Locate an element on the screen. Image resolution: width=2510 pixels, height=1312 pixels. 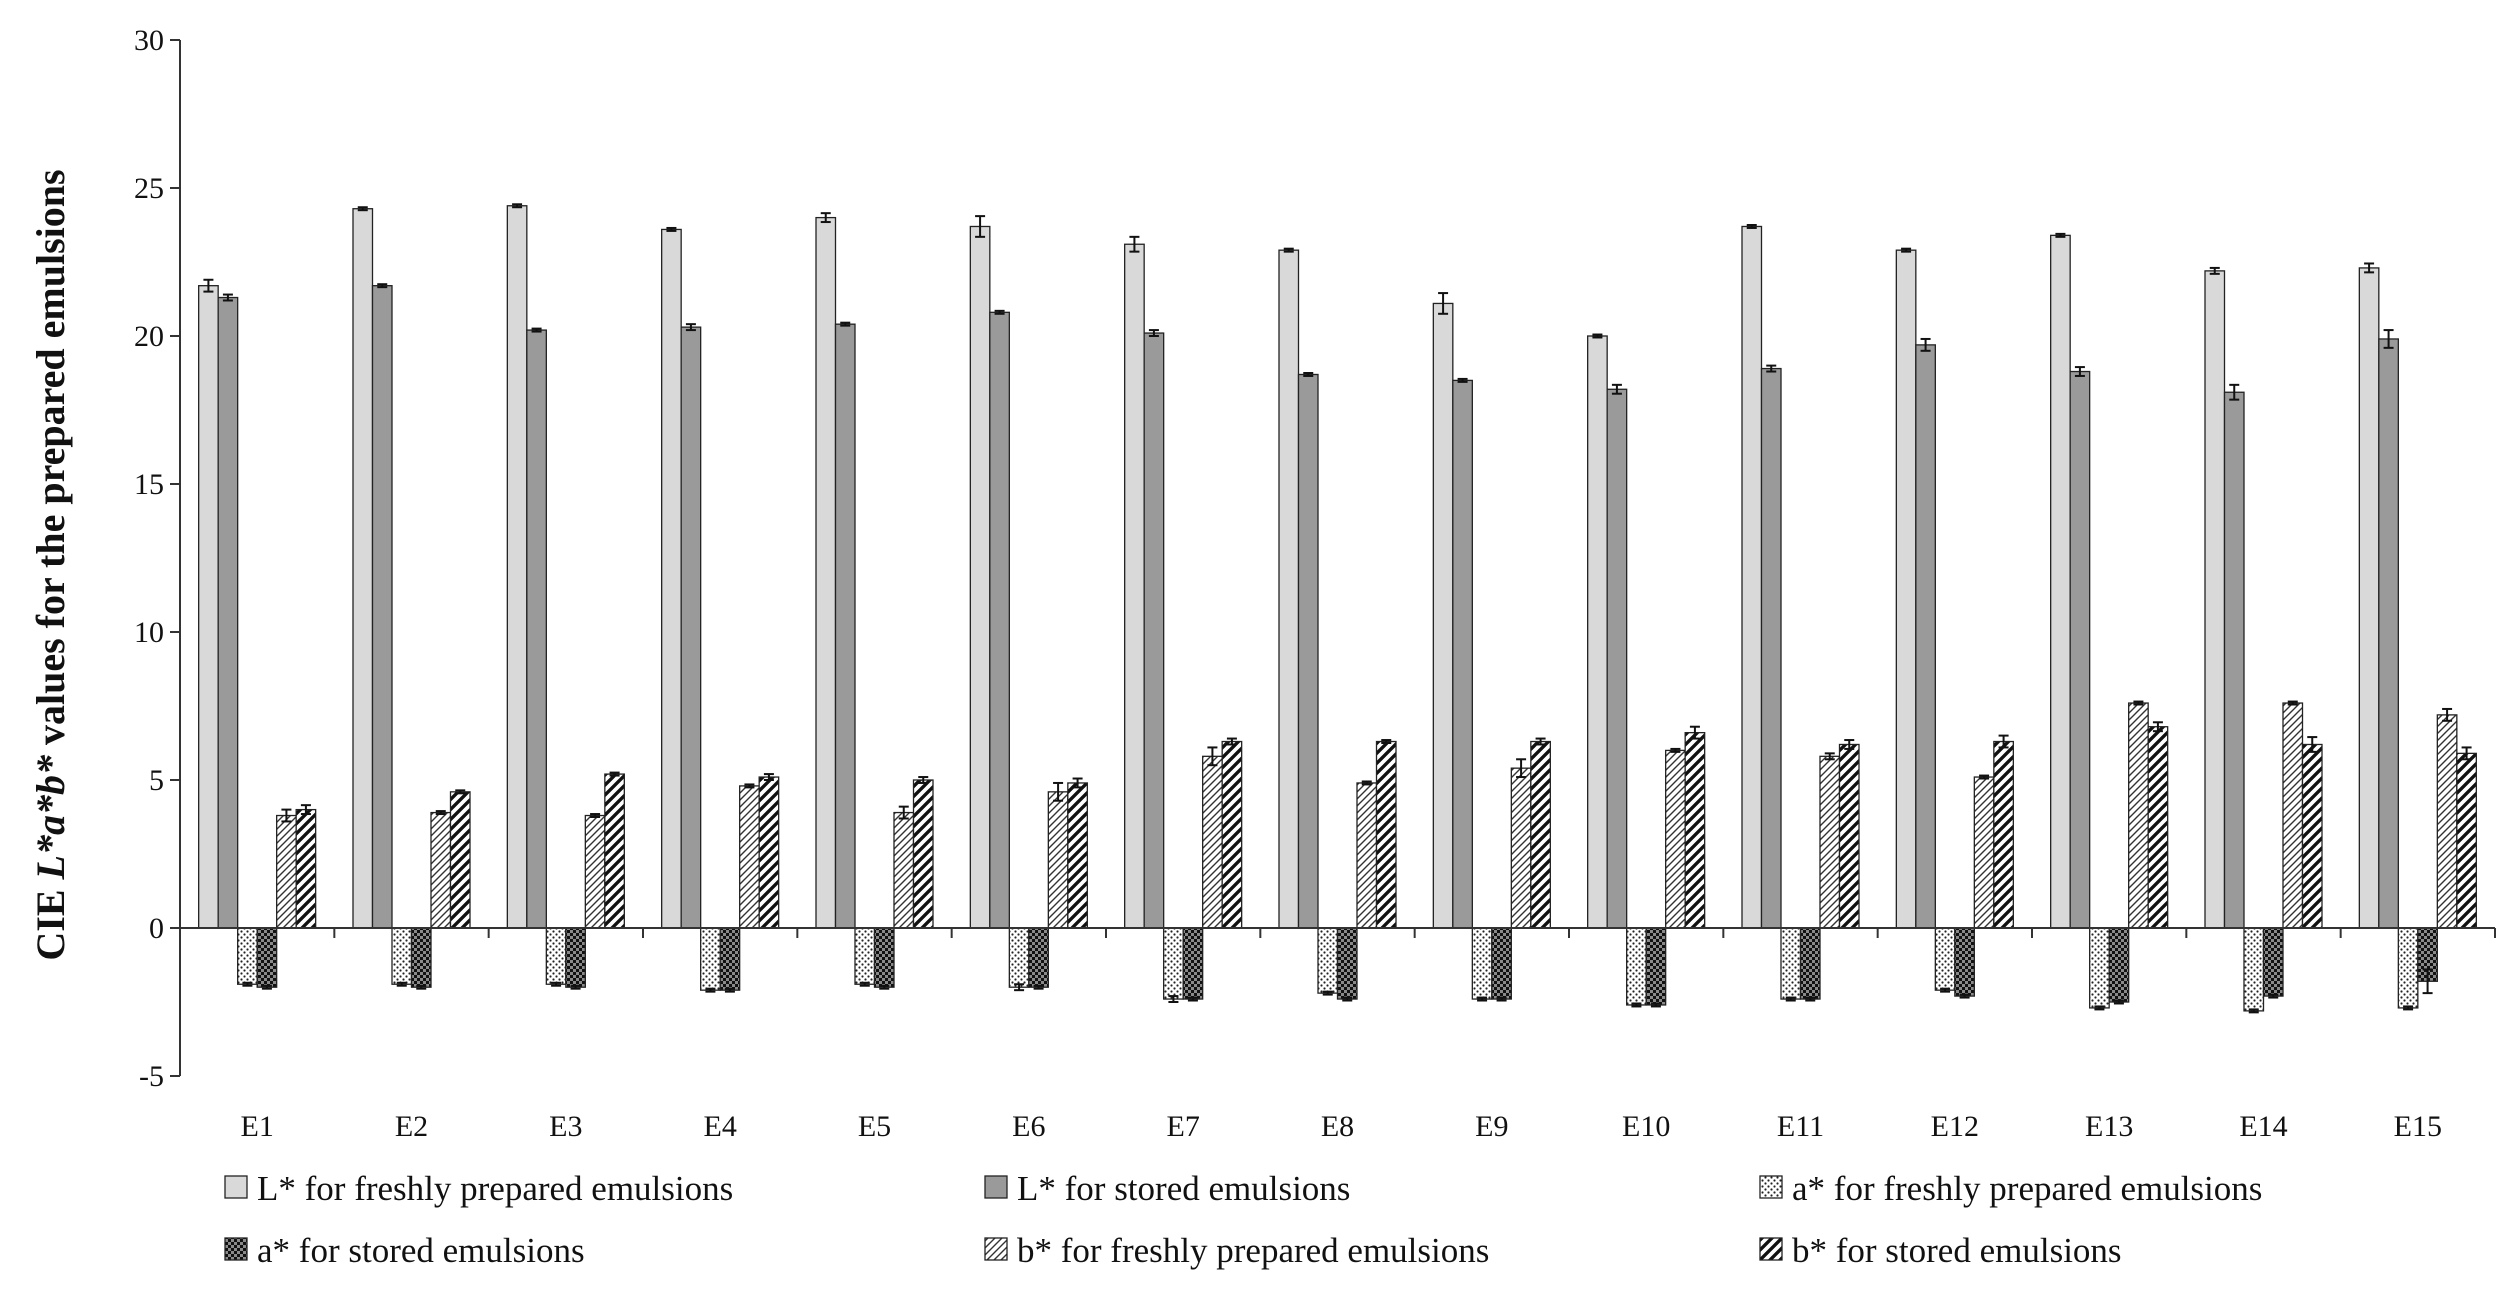
legend-label: b* for stored emulsions is located at coordinates (1957, 1250).